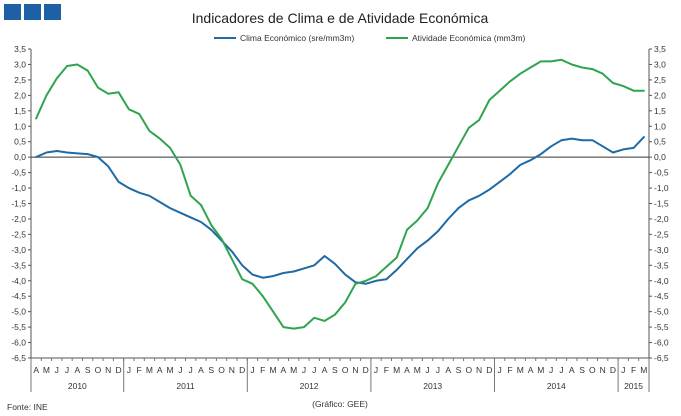  What do you see at coordinates (661, 343) in the screenshot?
I see `y-tick-label-right: -6,0` at bounding box center [661, 343].